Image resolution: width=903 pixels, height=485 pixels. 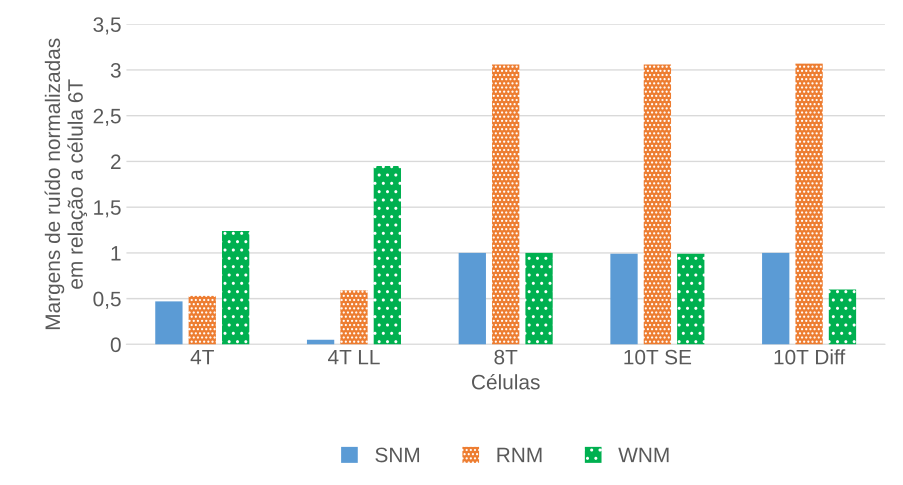 I want to click on legend-label: RNM, so click(x=519, y=455).